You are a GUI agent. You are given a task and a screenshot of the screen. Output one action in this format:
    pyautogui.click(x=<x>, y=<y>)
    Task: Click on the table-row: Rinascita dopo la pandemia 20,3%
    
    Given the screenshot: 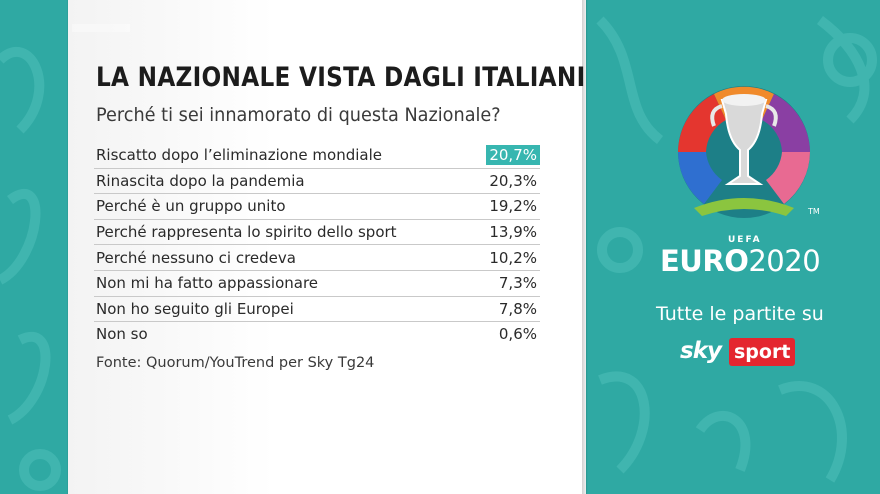 What is the action you would take?
    pyautogui.click(x=317, y=182)
    